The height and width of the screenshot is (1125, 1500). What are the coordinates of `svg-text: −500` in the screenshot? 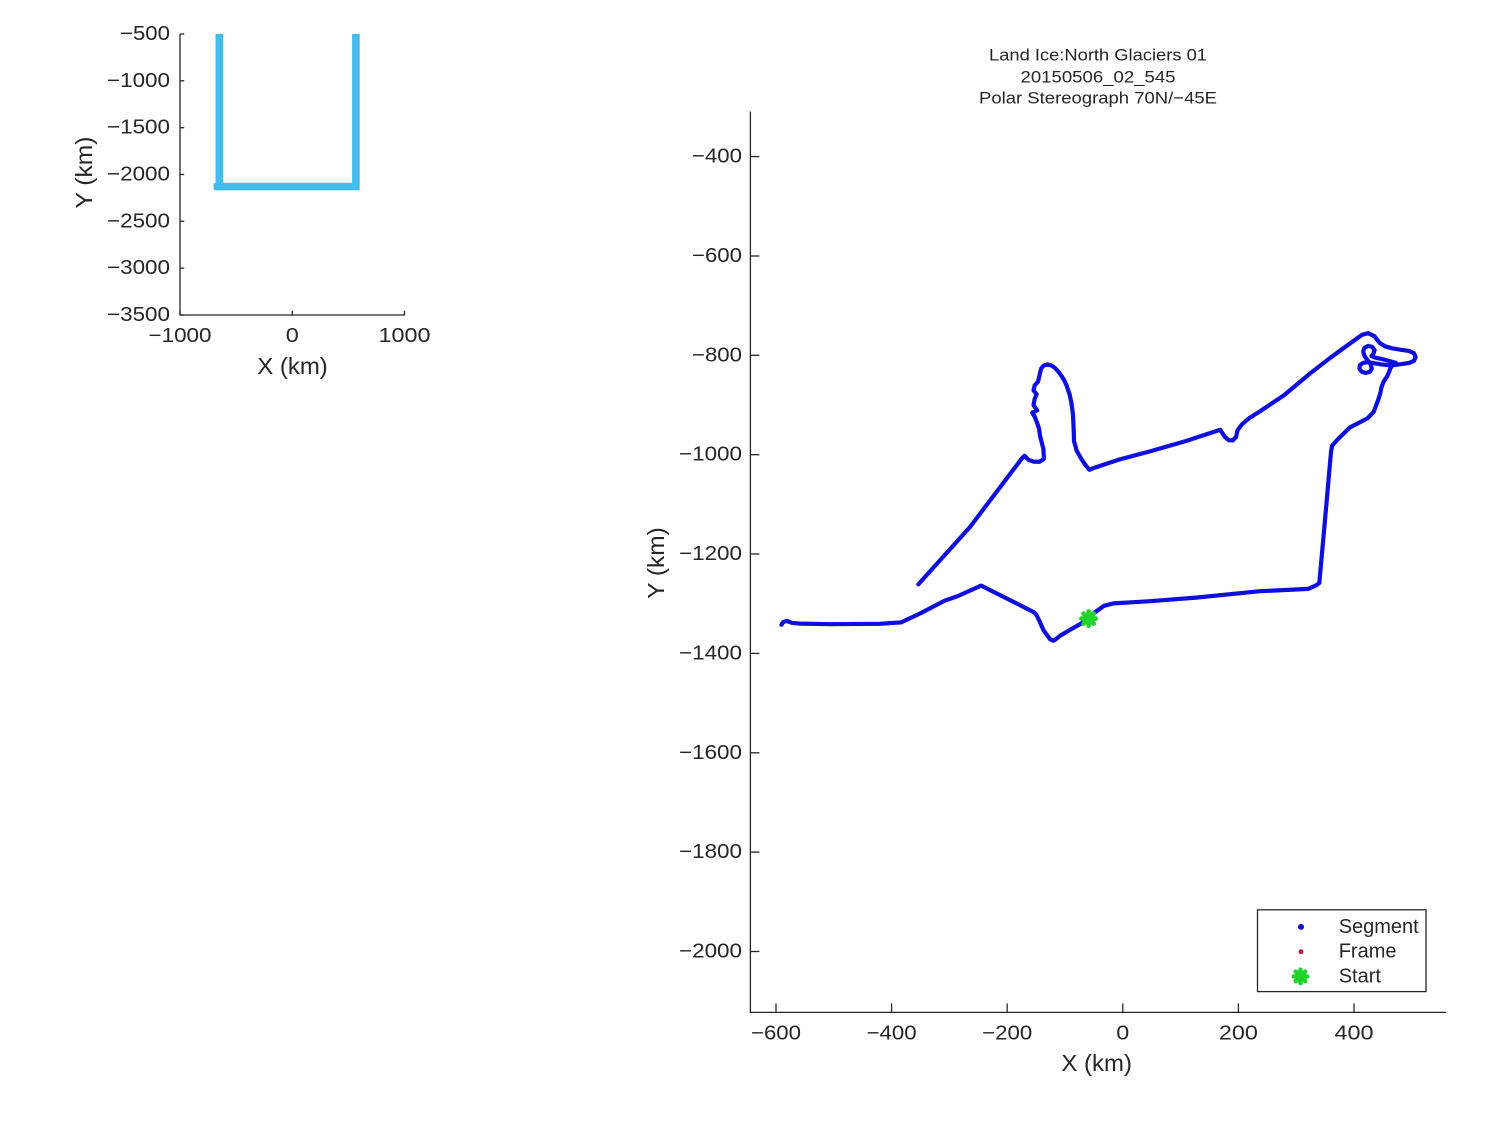 It's located at (145, 34).